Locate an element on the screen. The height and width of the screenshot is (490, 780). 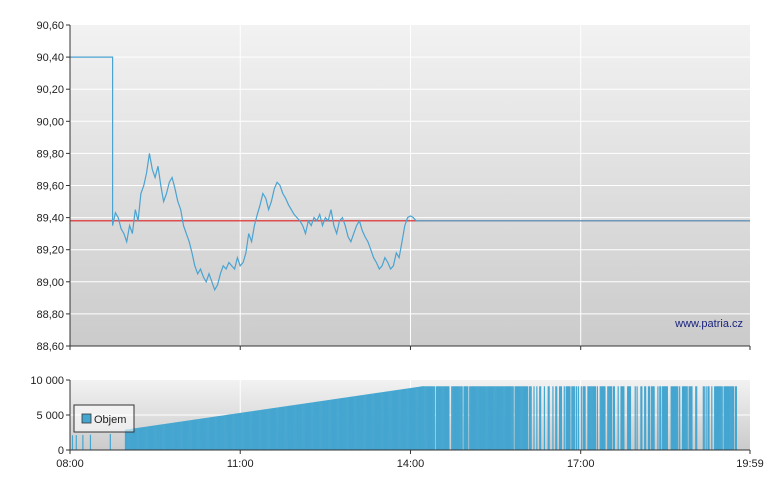
price-y-tick-label: 89,20 is located at coordinates (50, 251).